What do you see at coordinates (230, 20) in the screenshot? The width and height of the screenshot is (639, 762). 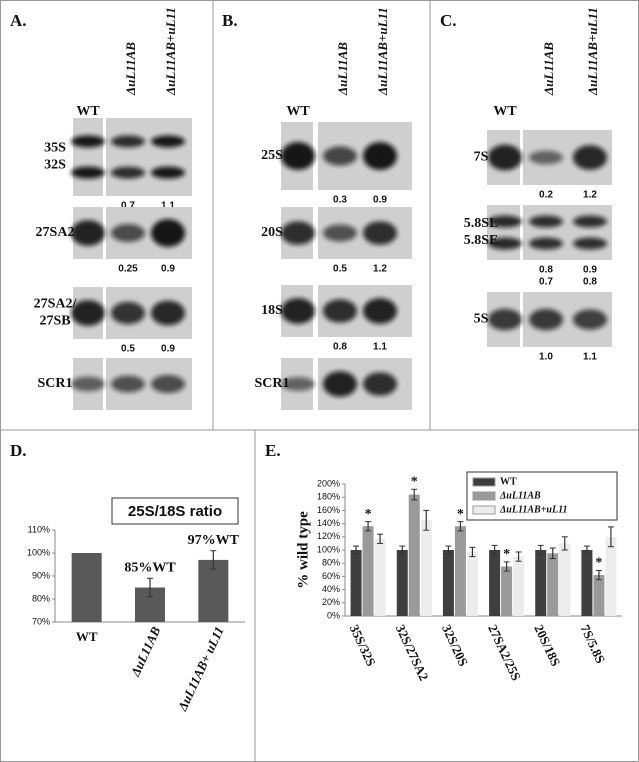 I see `panel-letter: B.` at bounding box center [230, 20].